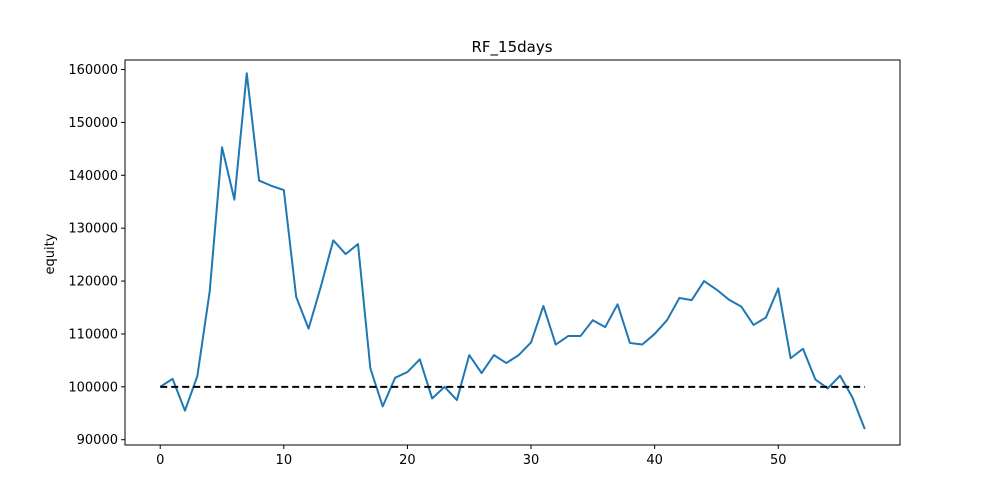 The height and width of the screenshot is (500, 1000). Describe the element at coordinates (778, 460) in the screenshot. I see `x-tick-label: 50` at that location.